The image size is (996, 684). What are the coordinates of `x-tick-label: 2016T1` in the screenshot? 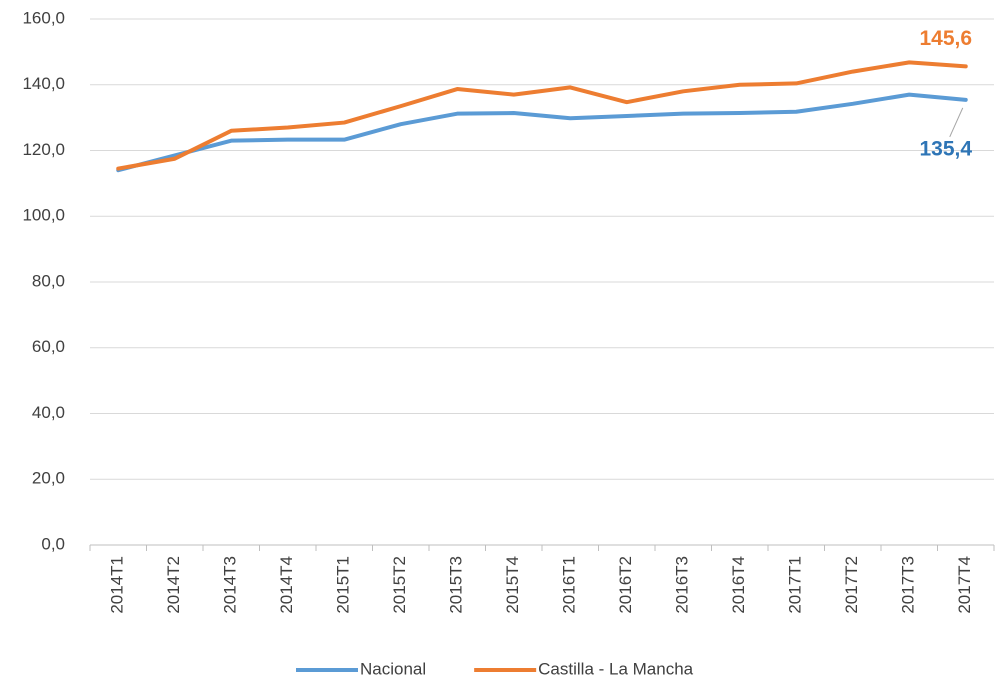 It's located at (569, 585).